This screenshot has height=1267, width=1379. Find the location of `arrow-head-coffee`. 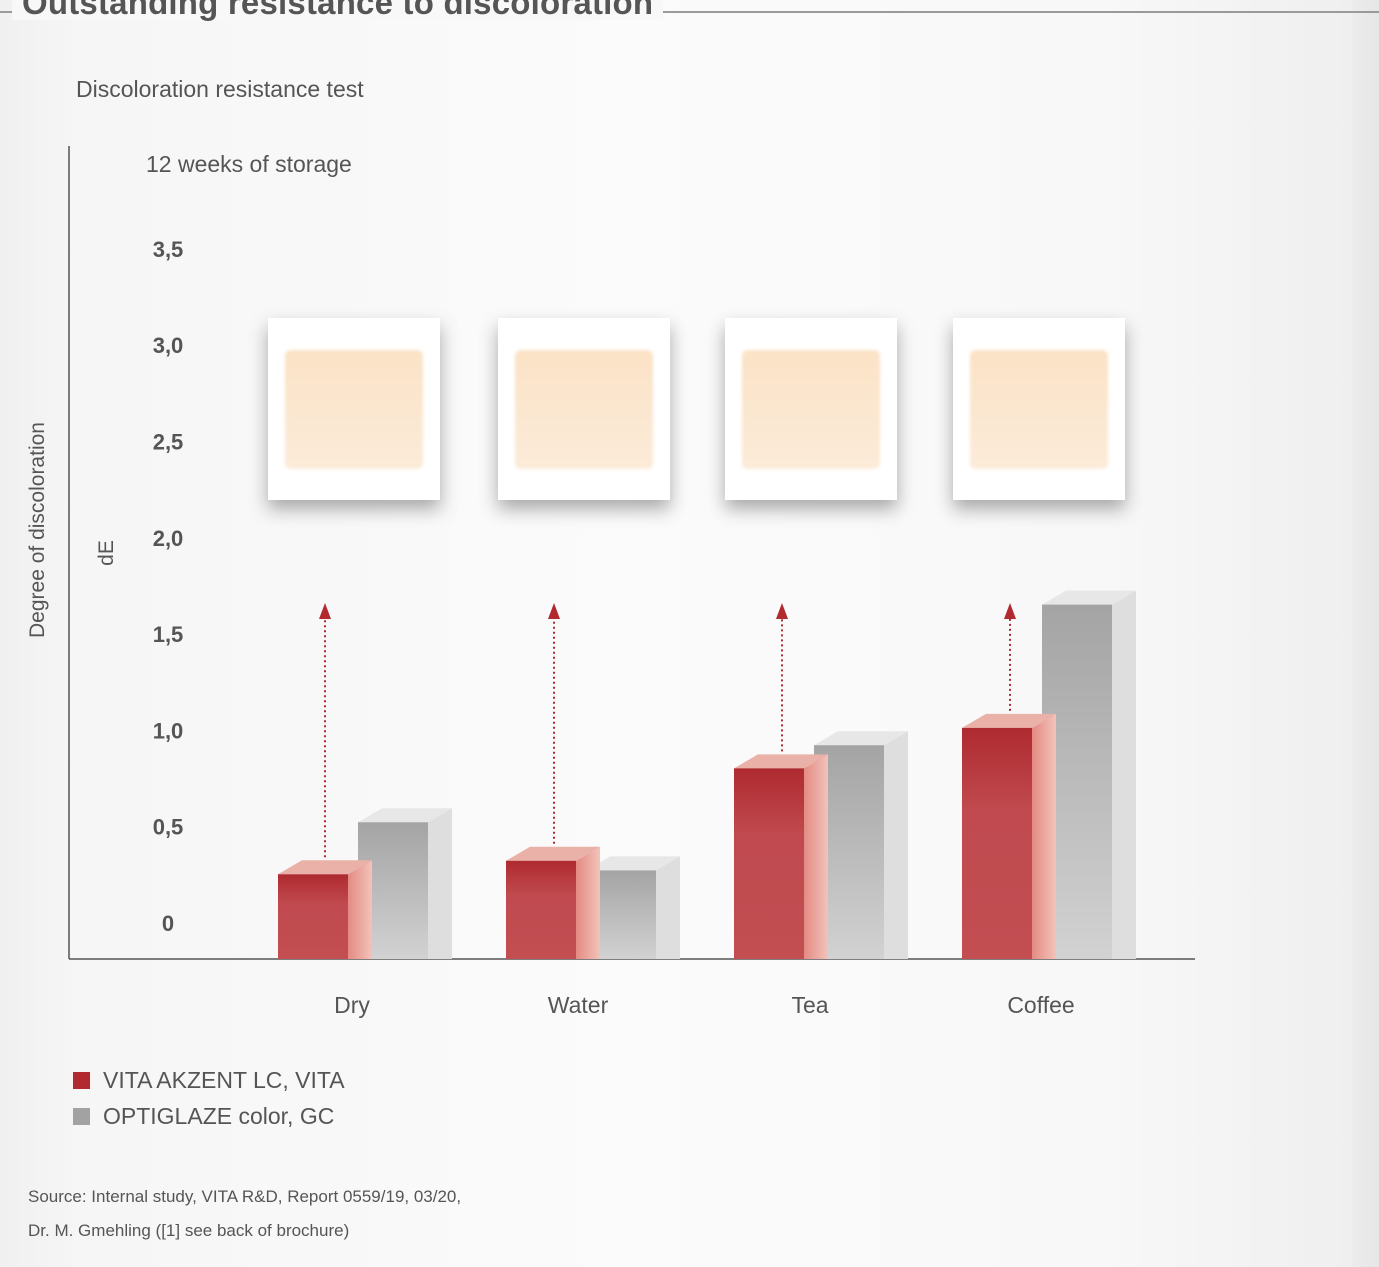

arrow-head-coffee is located at coordinates (1010, 611).